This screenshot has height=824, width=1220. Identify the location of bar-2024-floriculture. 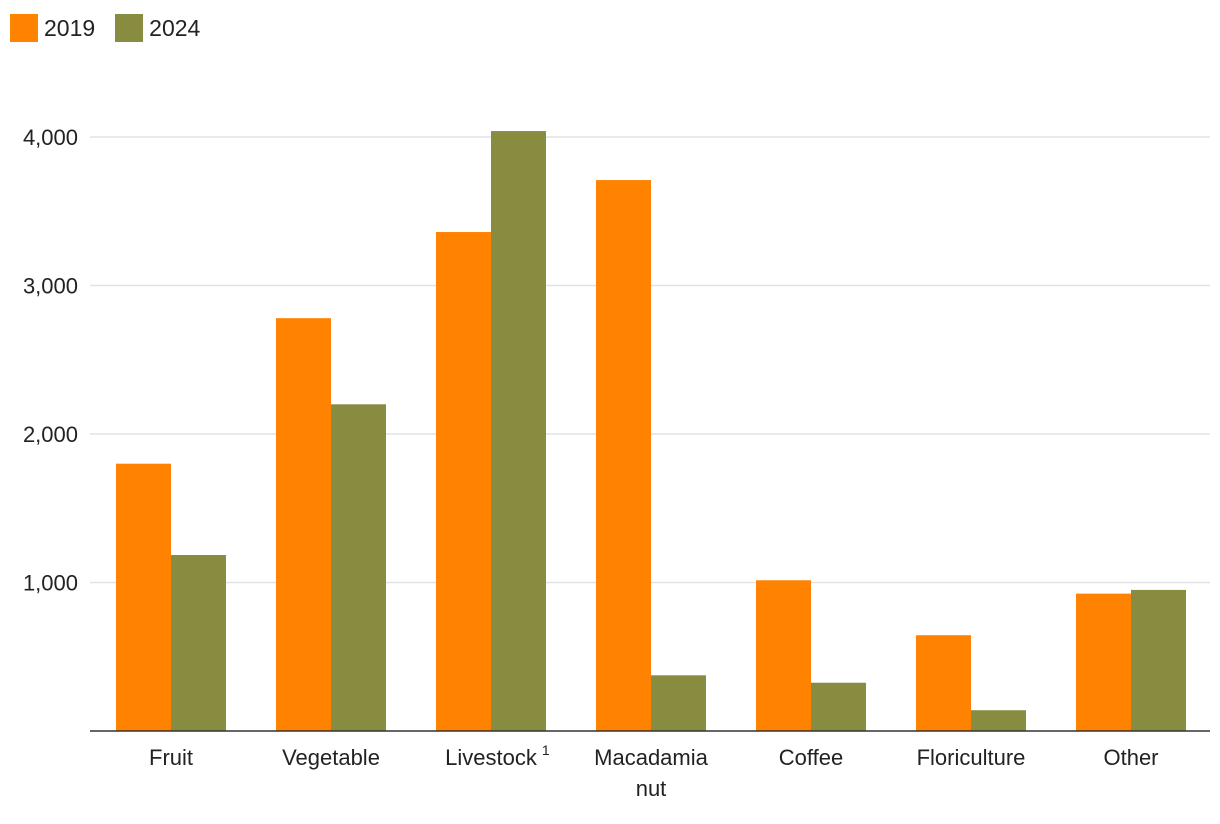
(998, 720).